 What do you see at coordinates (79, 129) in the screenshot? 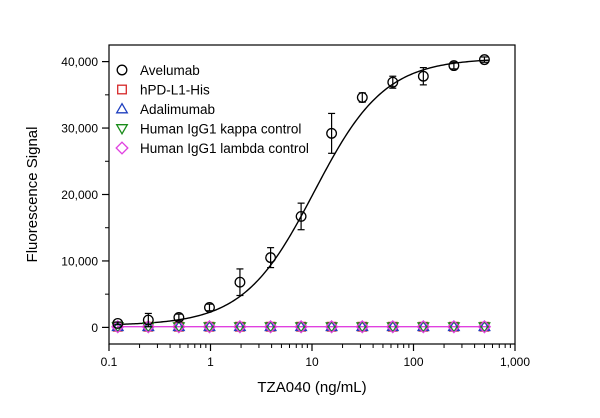
I see `y-tick-label: 30,000` at bounding box center [79, 129].